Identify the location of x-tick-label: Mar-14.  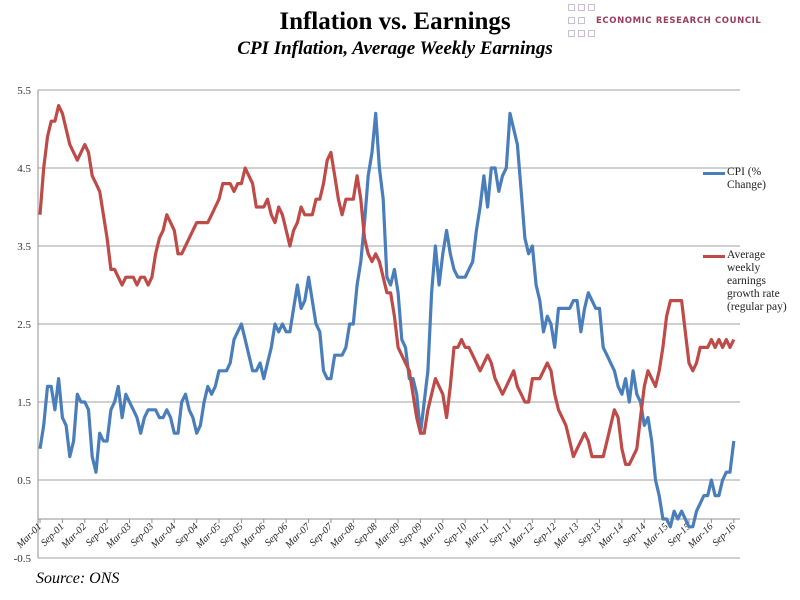
(611, 536).